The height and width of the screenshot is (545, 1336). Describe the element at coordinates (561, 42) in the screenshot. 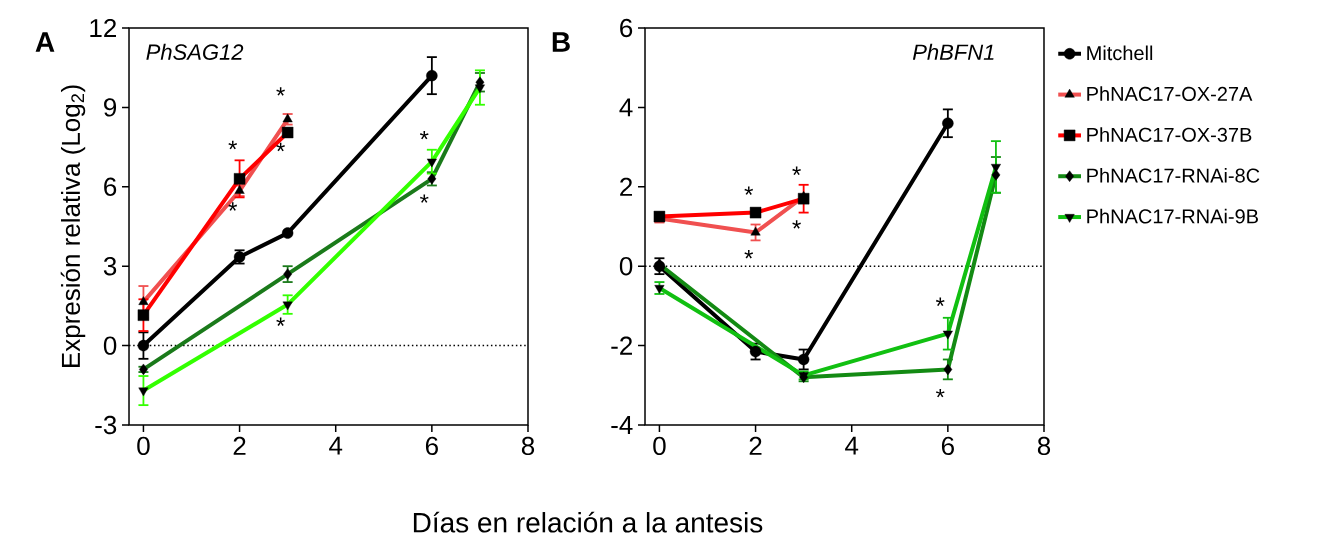

I see `chart-title: B` at that location.